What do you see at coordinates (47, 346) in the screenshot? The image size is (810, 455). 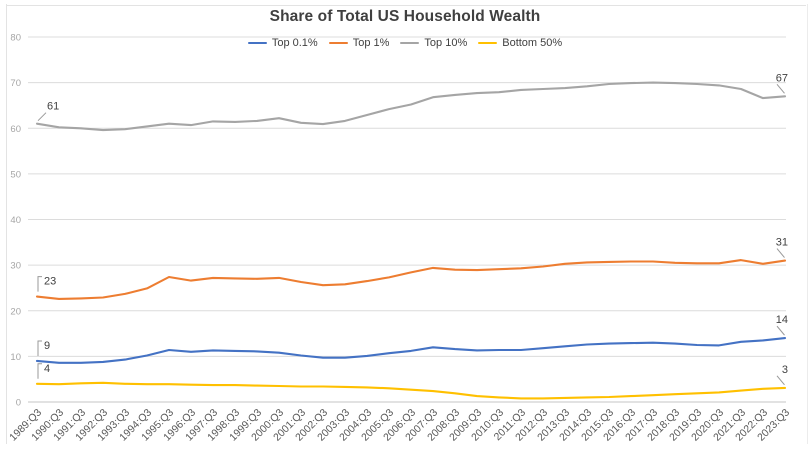 I see `data-label-first-top-0-1: 9` at bounding box center [47, 346].